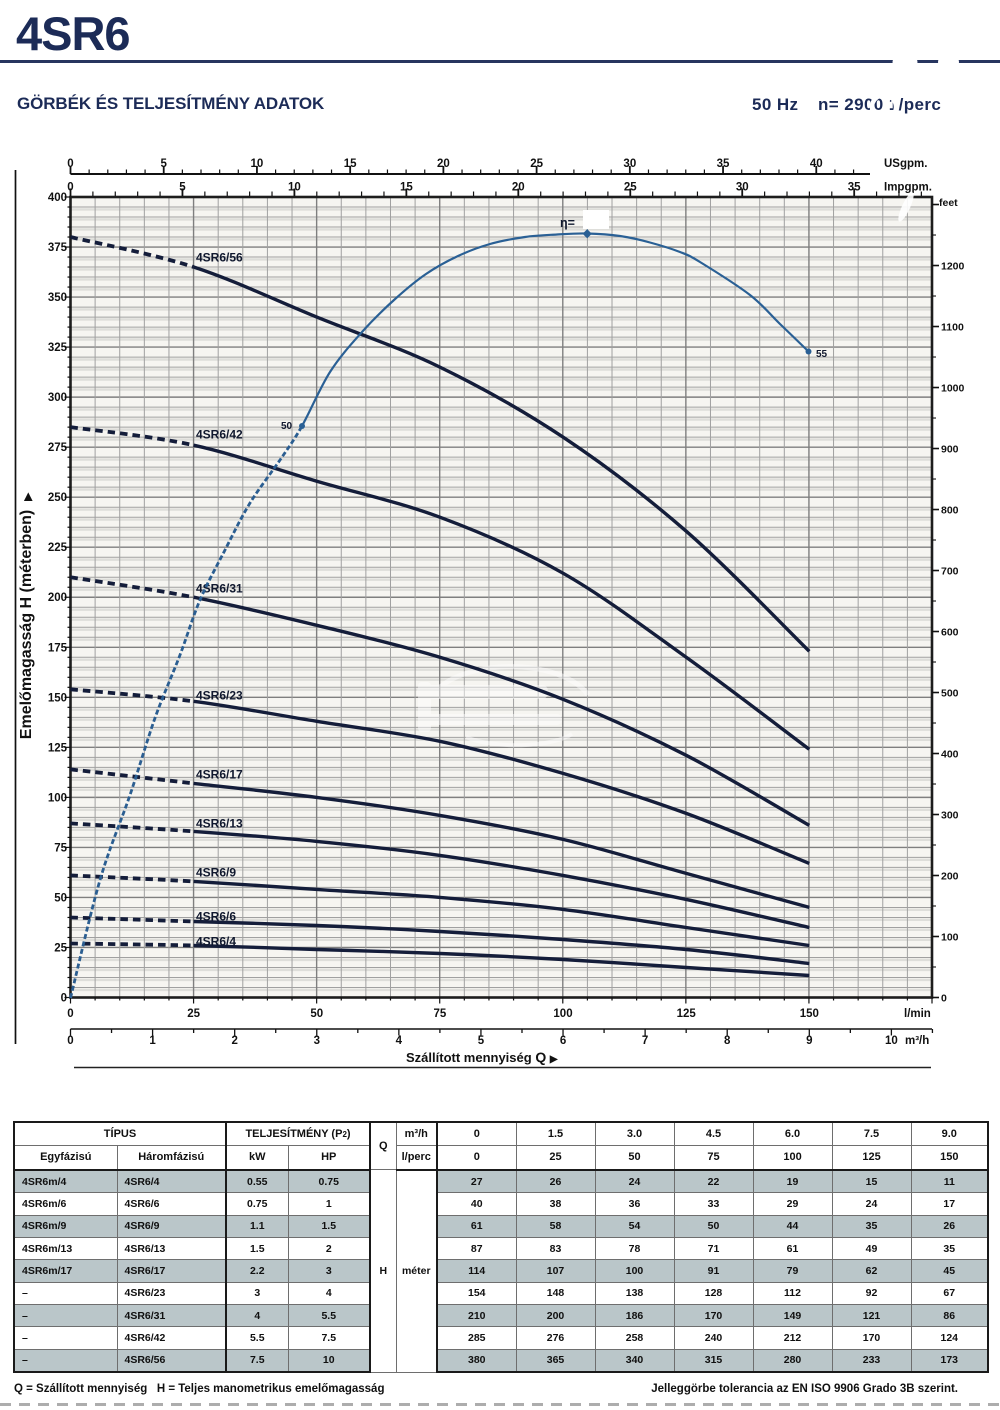 Image resolution: width=1000 pixels, height=1410 pixels. I want to click on svg-text: feet, so click(948, 203).